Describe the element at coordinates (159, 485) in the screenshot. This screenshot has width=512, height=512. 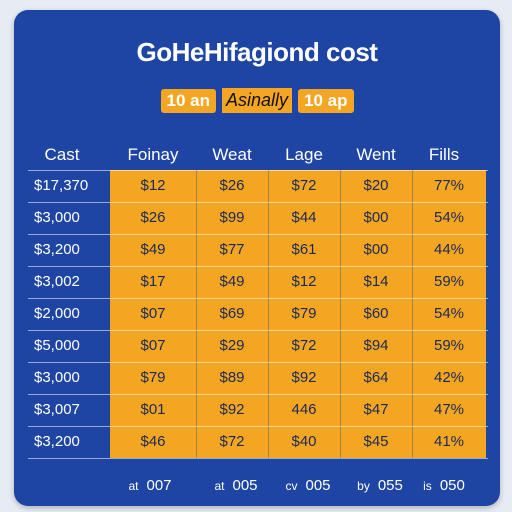
I see `footer-value: 007` at that location.